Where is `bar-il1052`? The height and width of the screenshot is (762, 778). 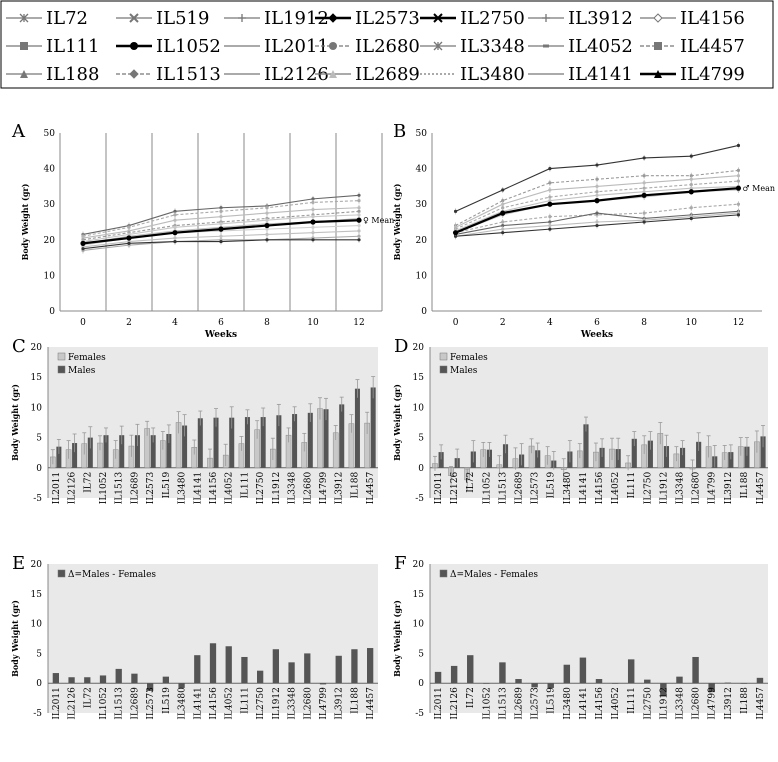 bar-il1052 is located at coordinates (486, 683).